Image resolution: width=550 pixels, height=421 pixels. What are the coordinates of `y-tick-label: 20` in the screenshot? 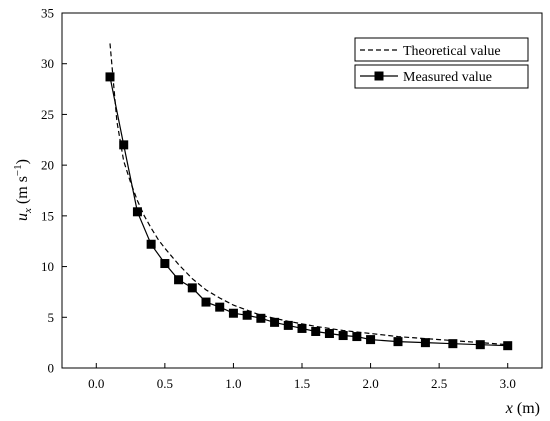 It's located at (47, 165).